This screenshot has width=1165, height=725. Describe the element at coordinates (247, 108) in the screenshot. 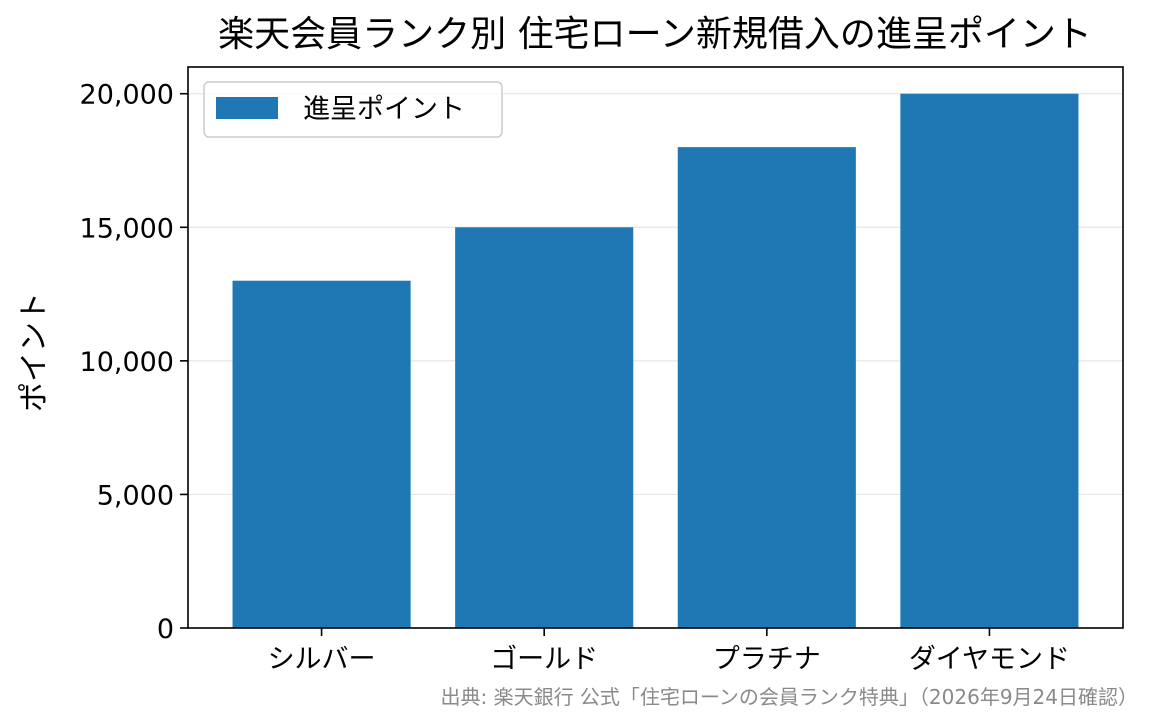

I see `legend-swatch` at that location.